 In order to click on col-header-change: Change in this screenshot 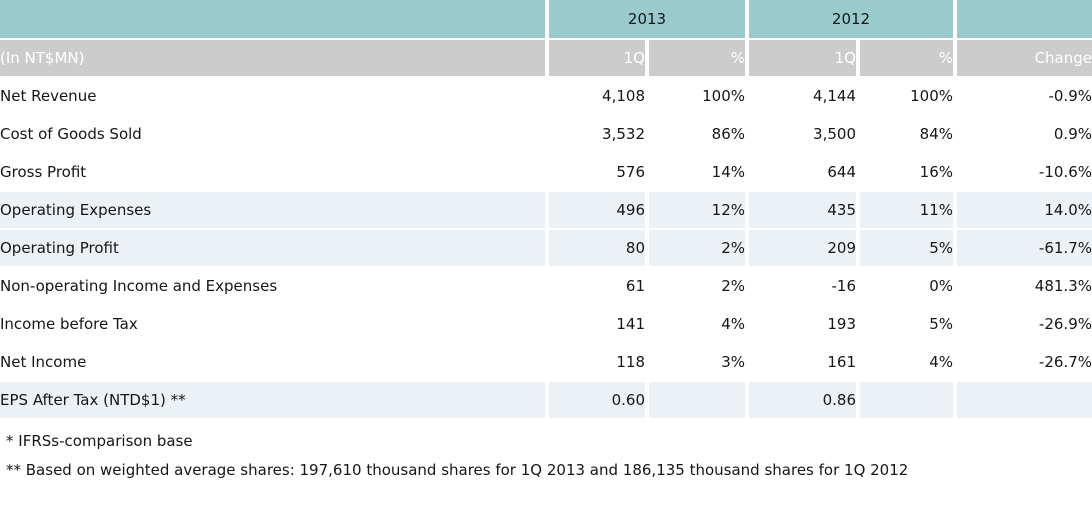, I will do `click(1022, 59)`.